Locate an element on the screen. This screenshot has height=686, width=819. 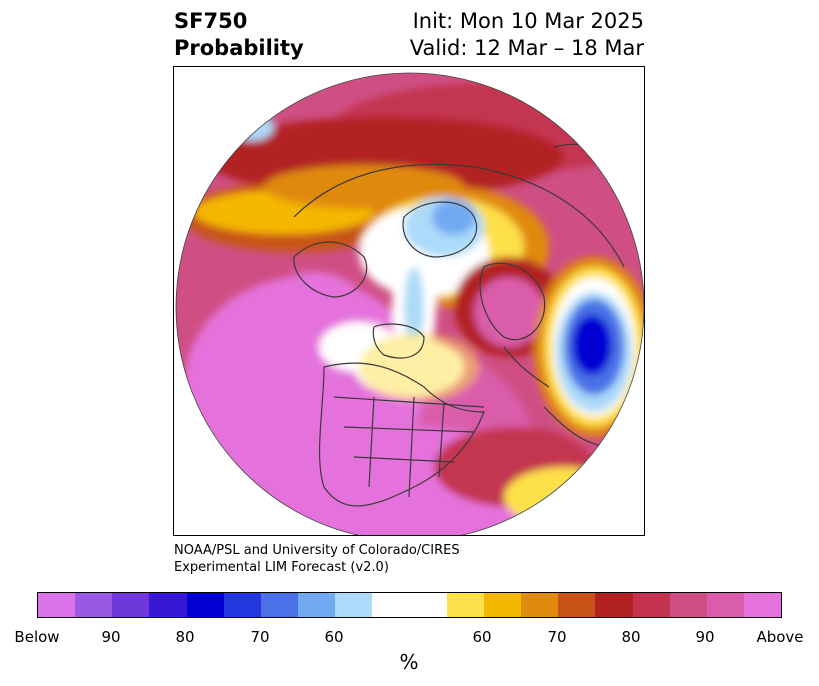
field-kind: Probability is located at coordinates (239, 48).